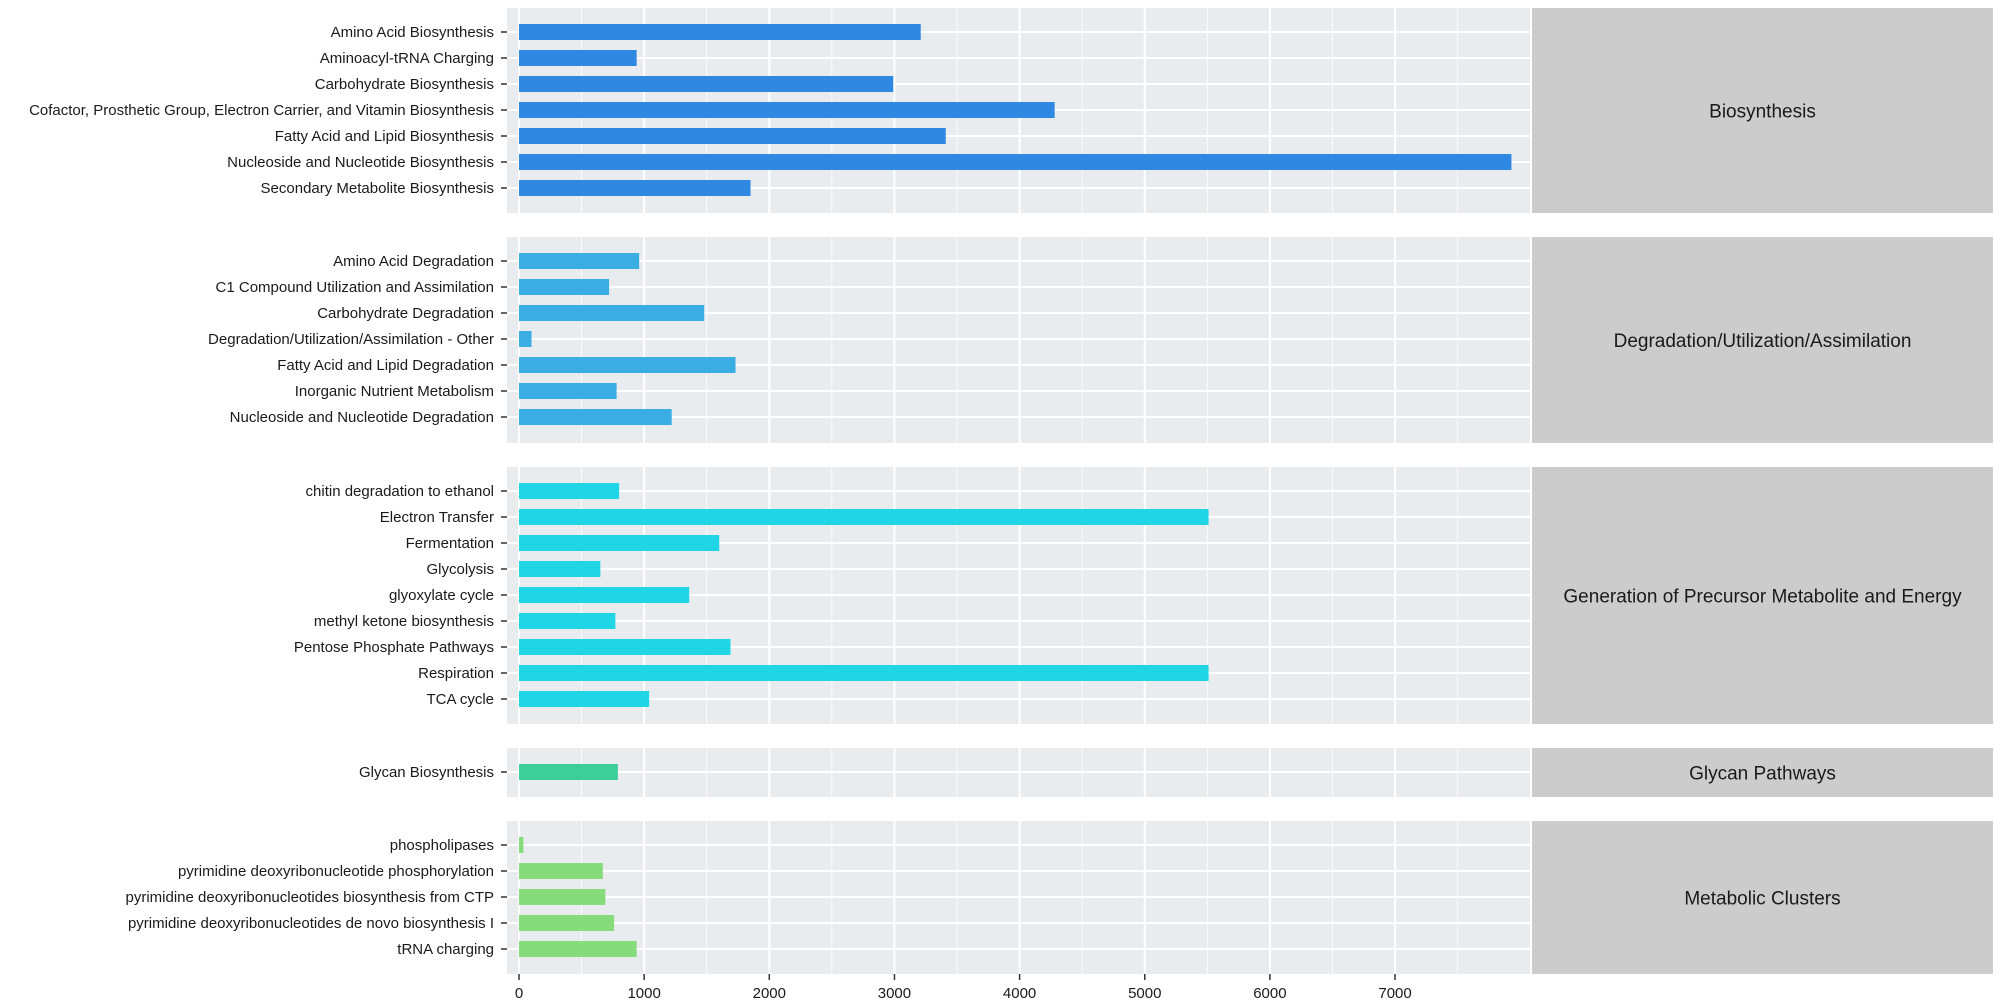 The image size is (2000, 1006). Describe the element at coordinates (377, 188) in the screenshot. I see `category-label: Secondary Metabolite Biosynthesis` at that location.